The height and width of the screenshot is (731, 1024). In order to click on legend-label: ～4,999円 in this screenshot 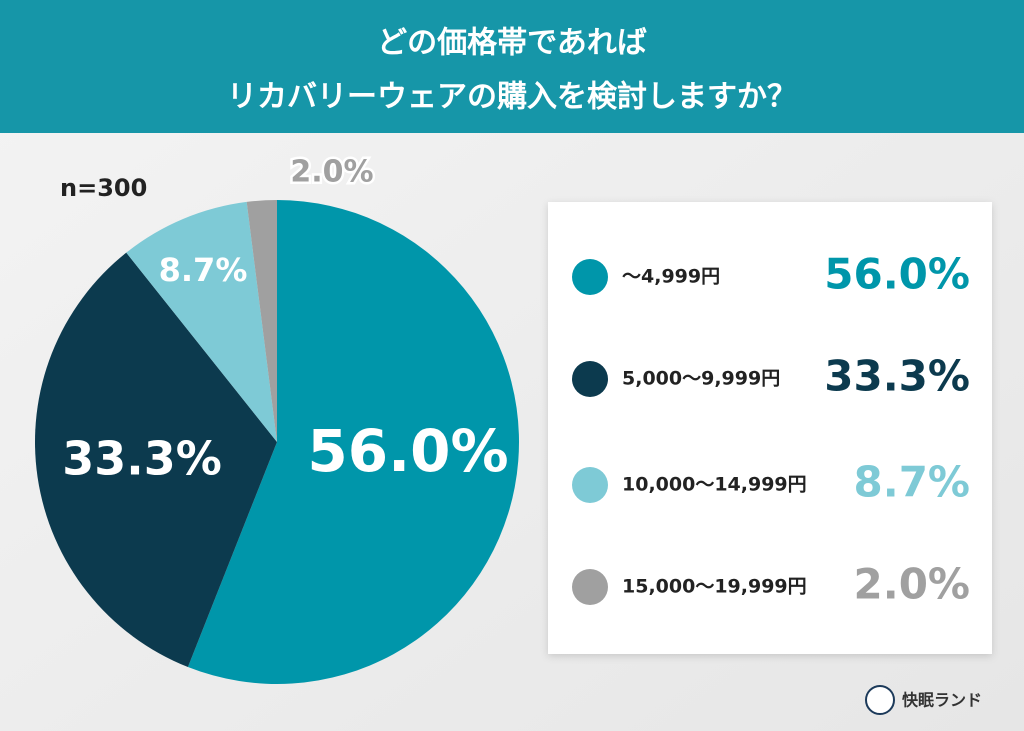, I will do `click(671, 277)`.